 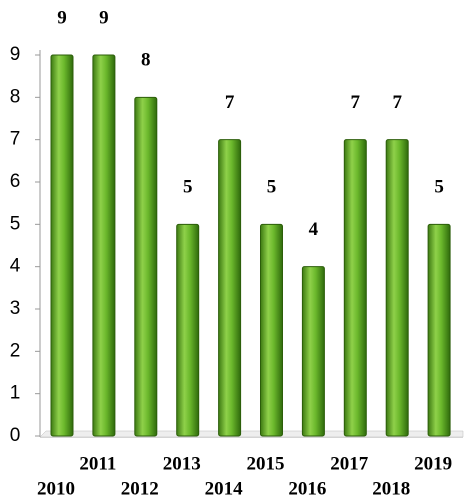 I want to click on y-tick-label: 0, so click(x=15, y=435).